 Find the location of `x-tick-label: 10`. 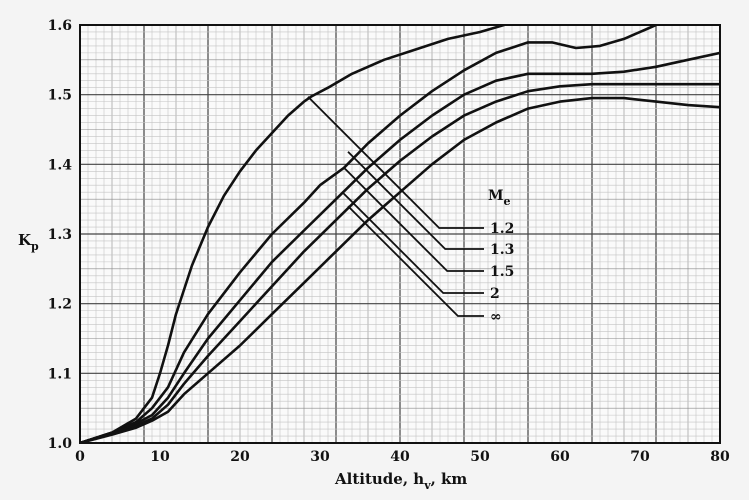

x-tick-label: 10 is located at coordinates (160, 457).